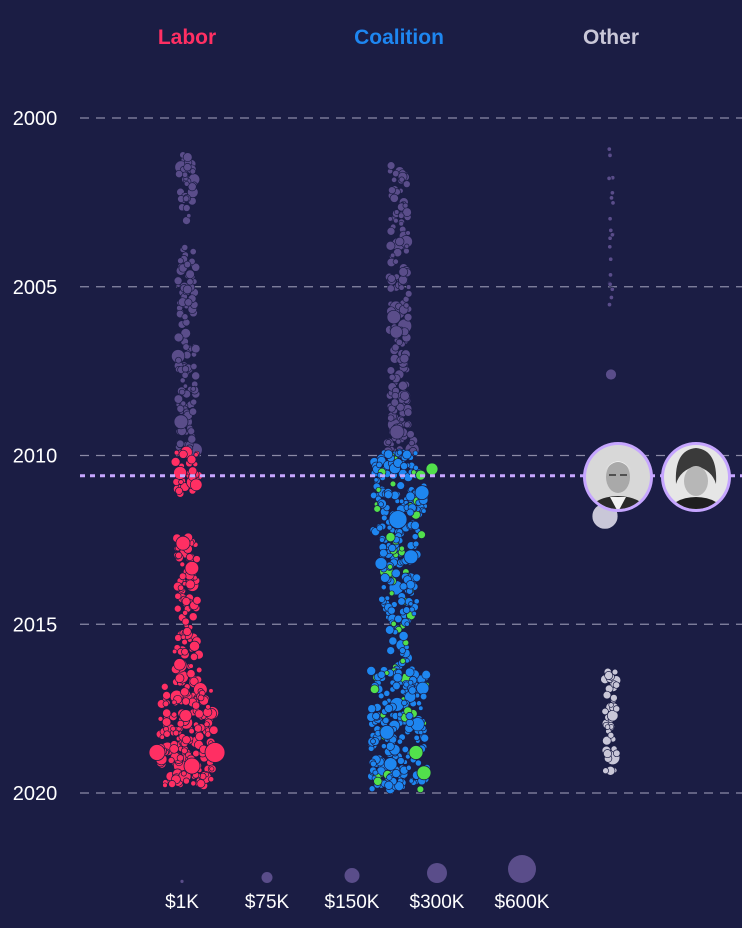  Describe the element at coordinates (182, 902) in the screenshot. I see `size-legend-label: $1K` at that location.